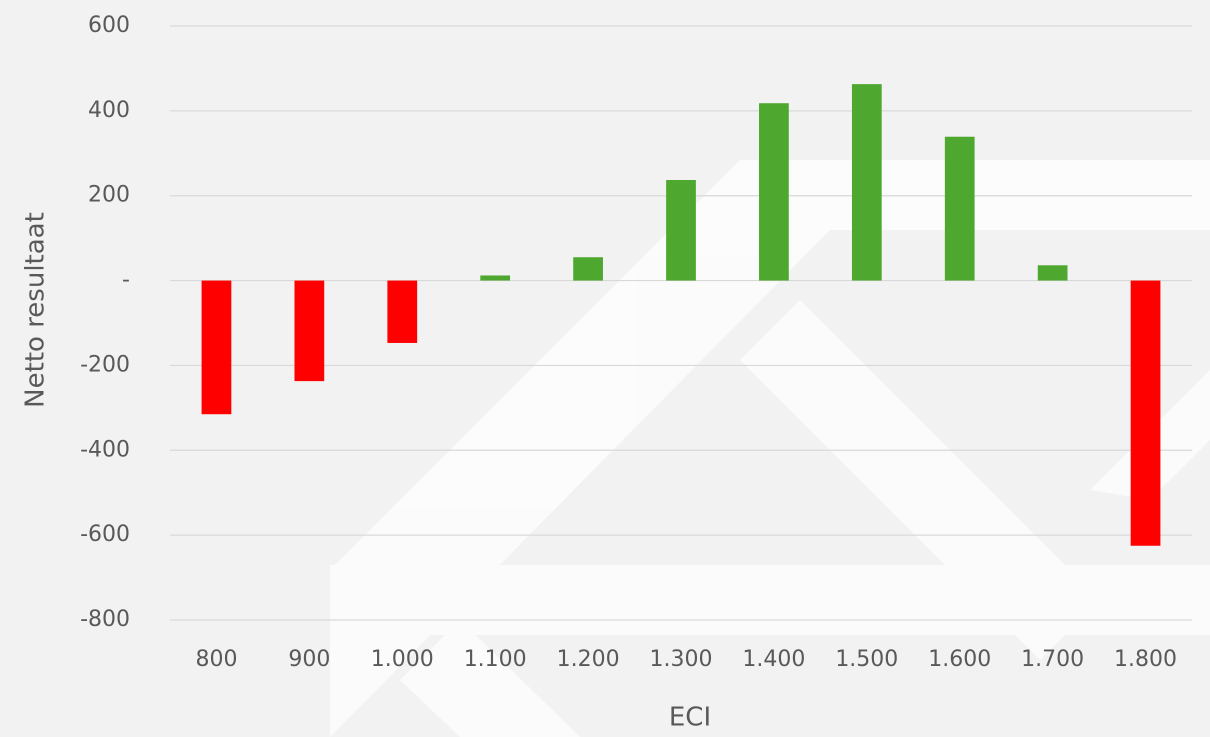 Image resolution: width=1210 pixels, height=737 pixels. Describe the element at coordinates (105, 364) in the screenshot. I see `y-tick-label: -200` at that location.